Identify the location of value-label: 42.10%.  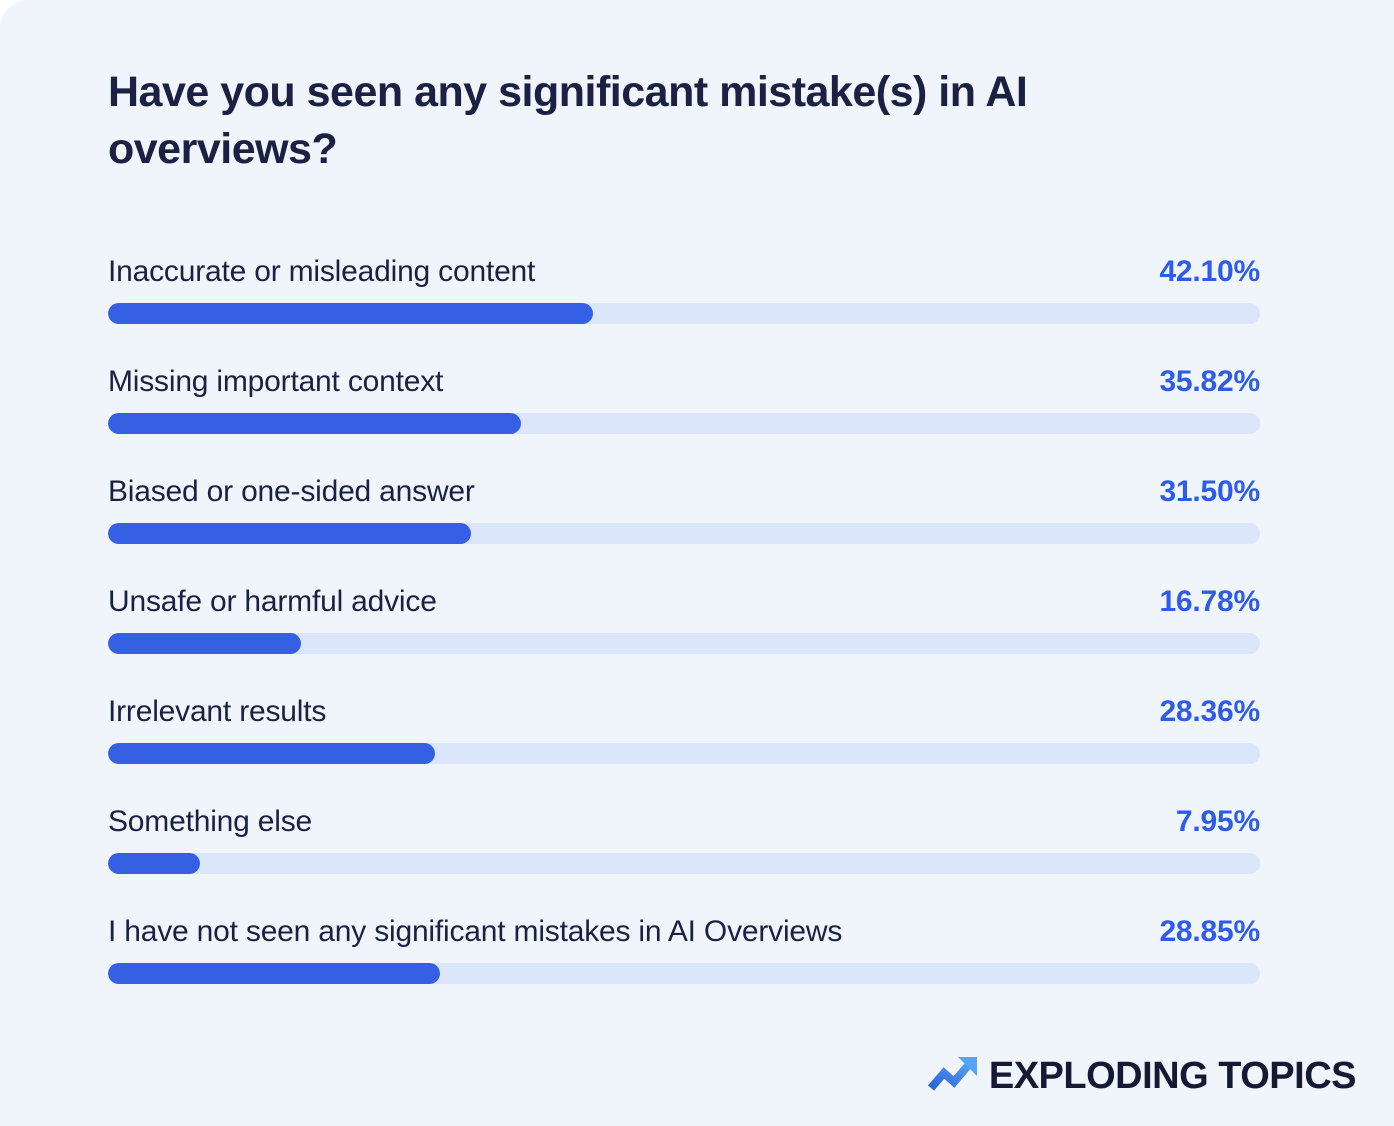
(1209, 271).